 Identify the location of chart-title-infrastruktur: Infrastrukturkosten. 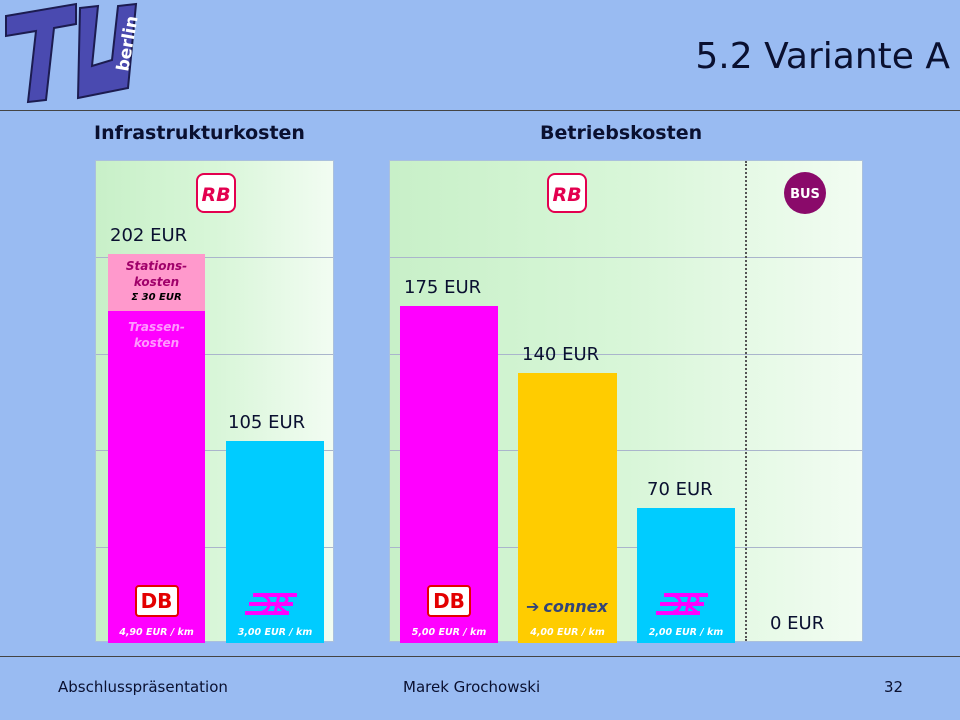
(199, 133).